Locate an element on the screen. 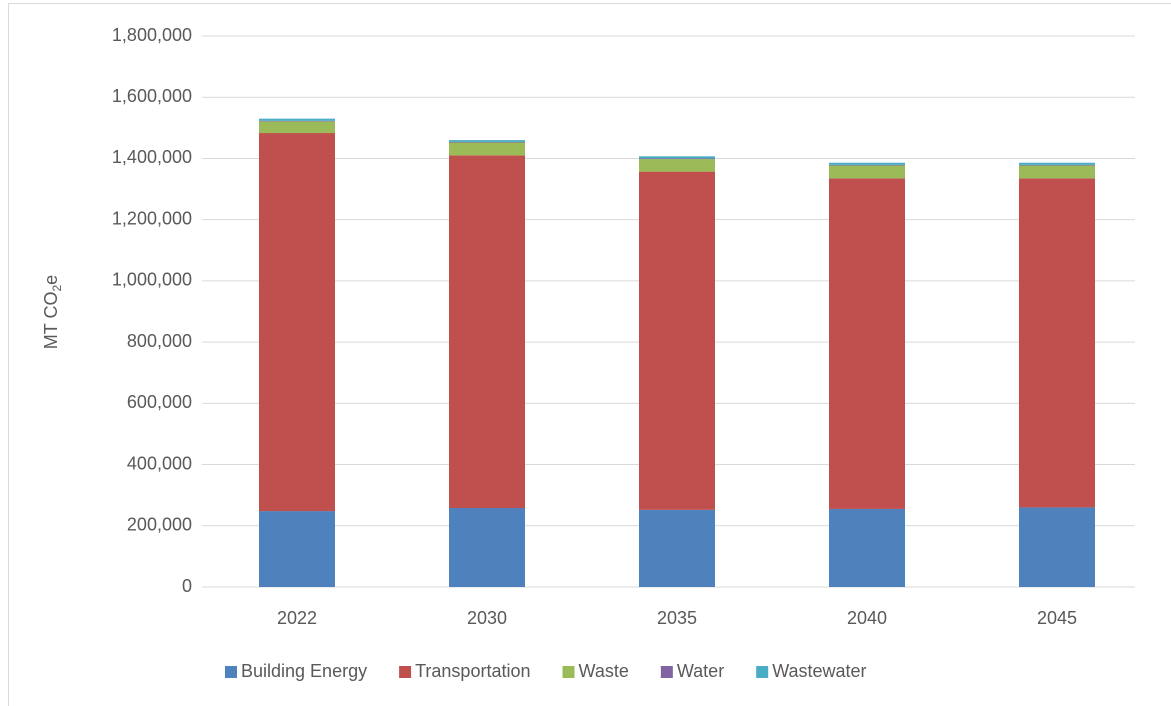 This screenshot has width=1171, height=706. y-tick-label: 400,000 is located at coordinates (159, 463).